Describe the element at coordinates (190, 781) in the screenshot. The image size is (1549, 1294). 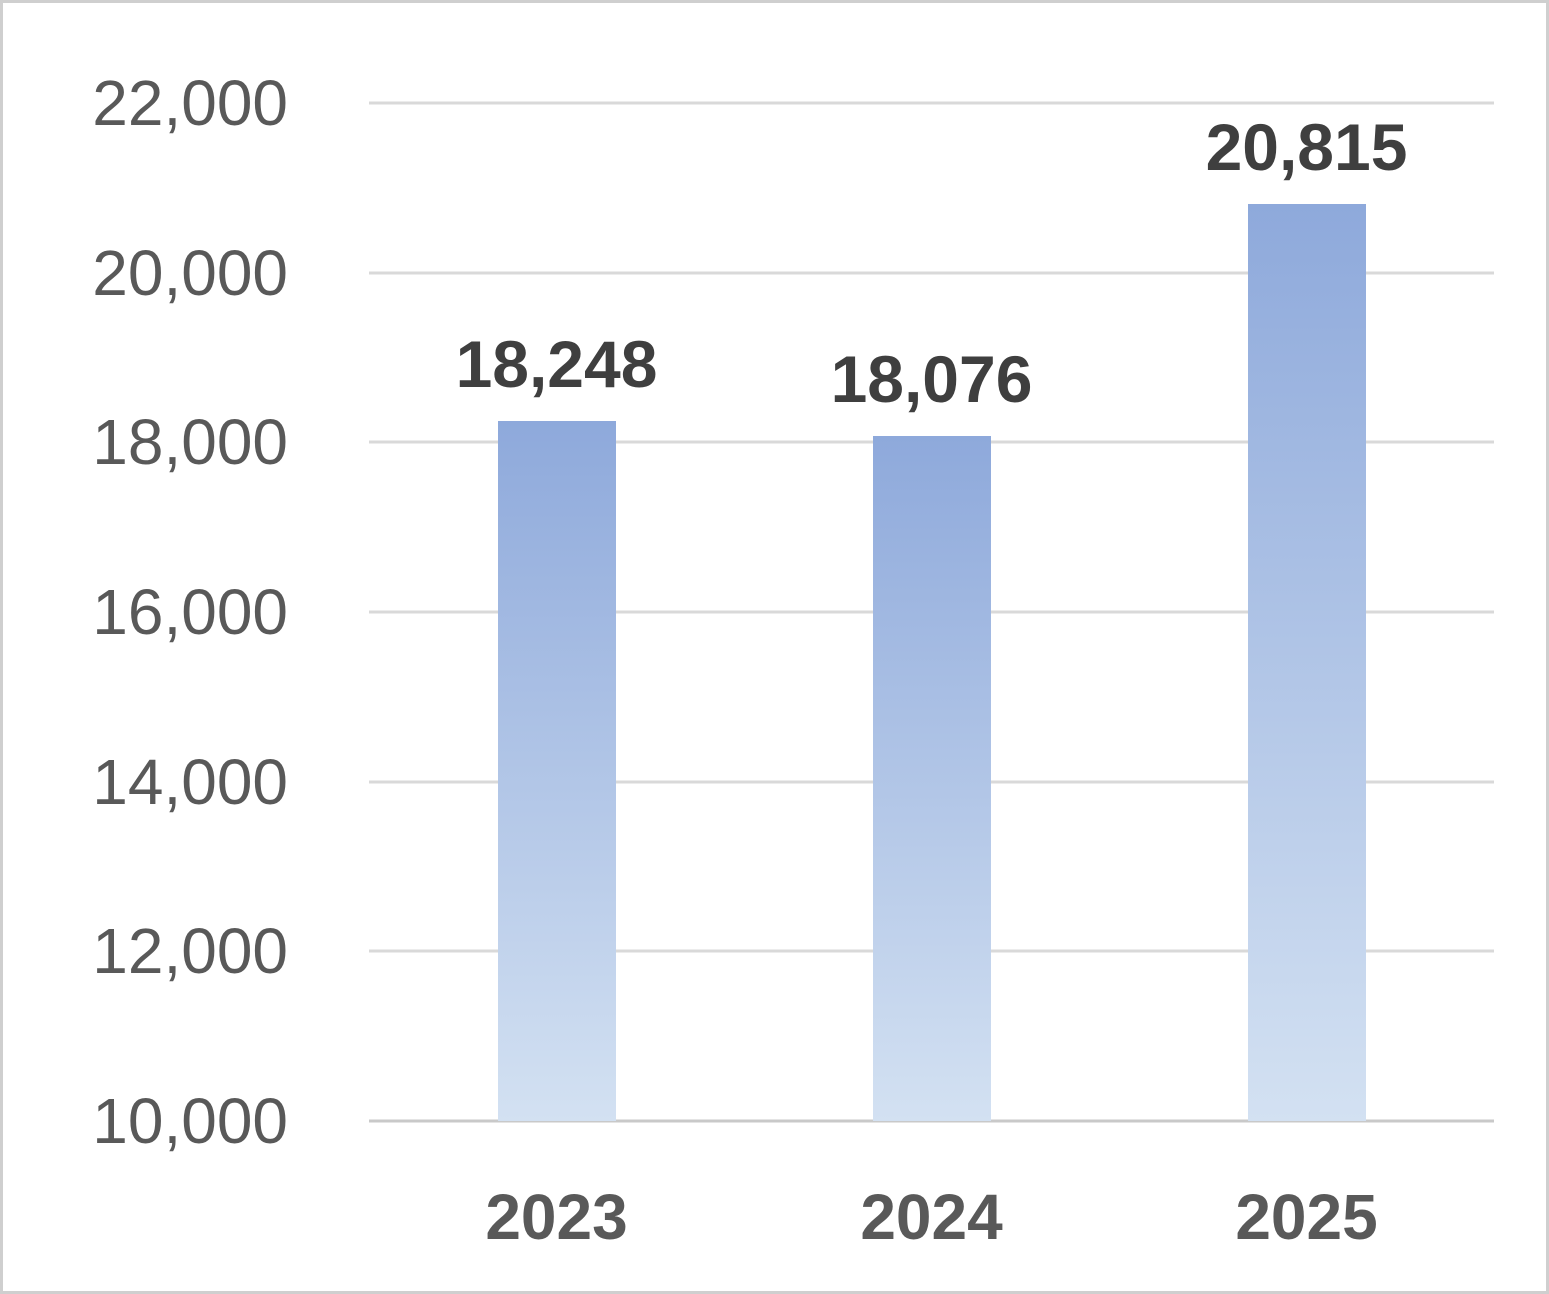
I see `y-tick-label: 14,000` at that location.